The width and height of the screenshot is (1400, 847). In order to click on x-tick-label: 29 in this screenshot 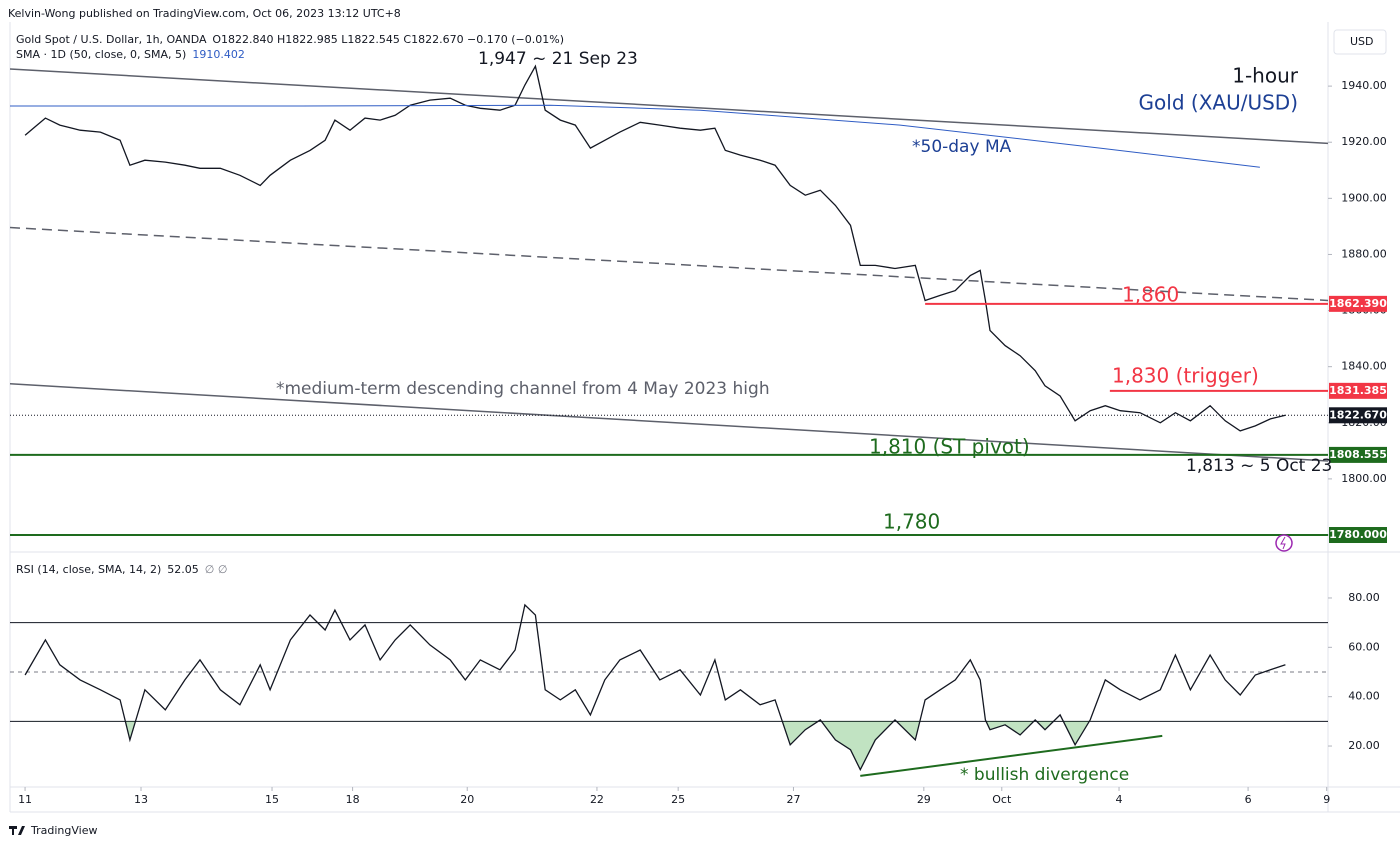, I will do `click(924, 799)`.